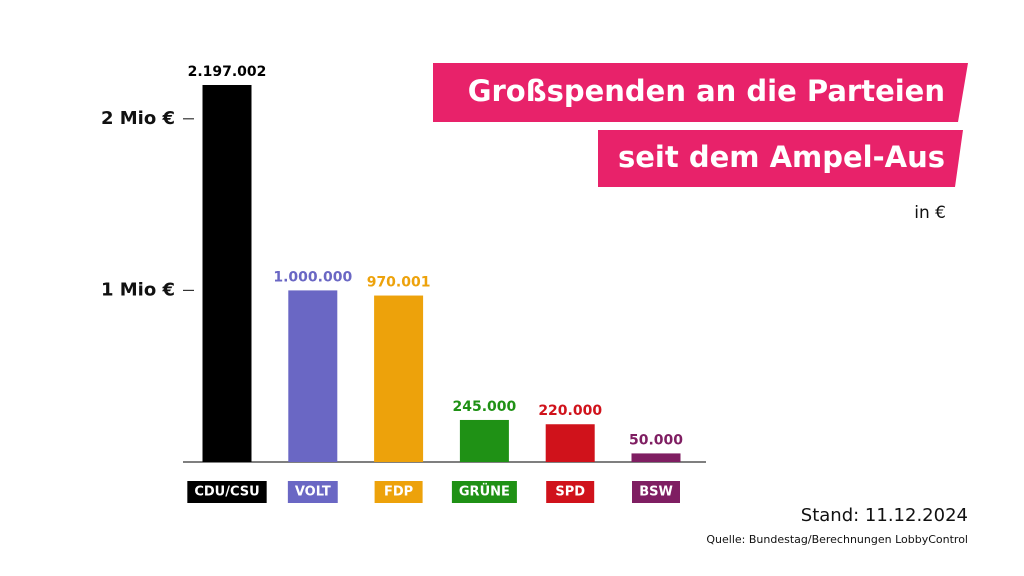 The image size is (1024, 576). What do you see at coordinates (706, 91) in the screenshot?
I see `chart-title: Großspenden an die Parteien` at bounding box center [706, 91].